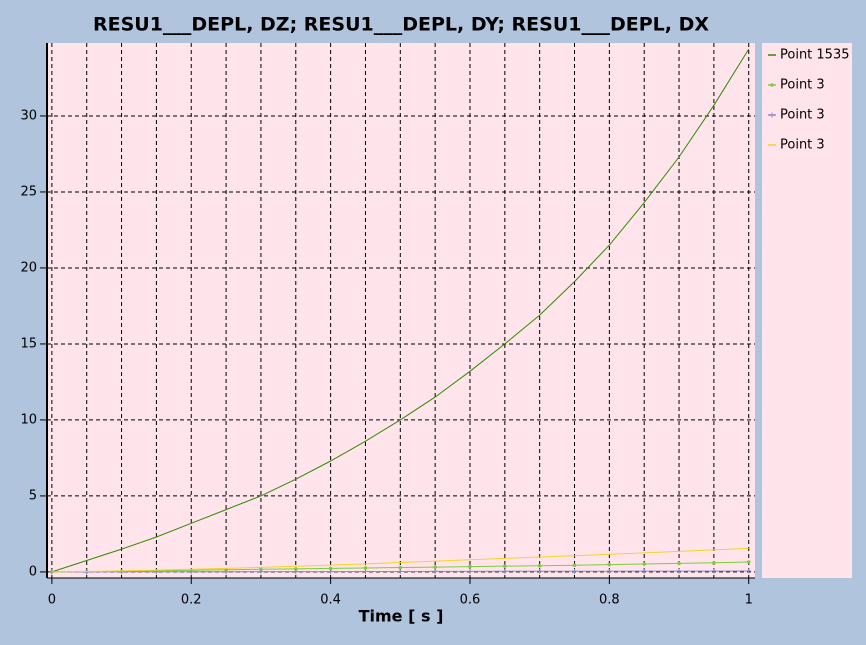 This screenshot has height=645, width=866. Describe the element at coordinates (191, 600) in the screenshot. I see `x-tick-label: 0.2` at that location.